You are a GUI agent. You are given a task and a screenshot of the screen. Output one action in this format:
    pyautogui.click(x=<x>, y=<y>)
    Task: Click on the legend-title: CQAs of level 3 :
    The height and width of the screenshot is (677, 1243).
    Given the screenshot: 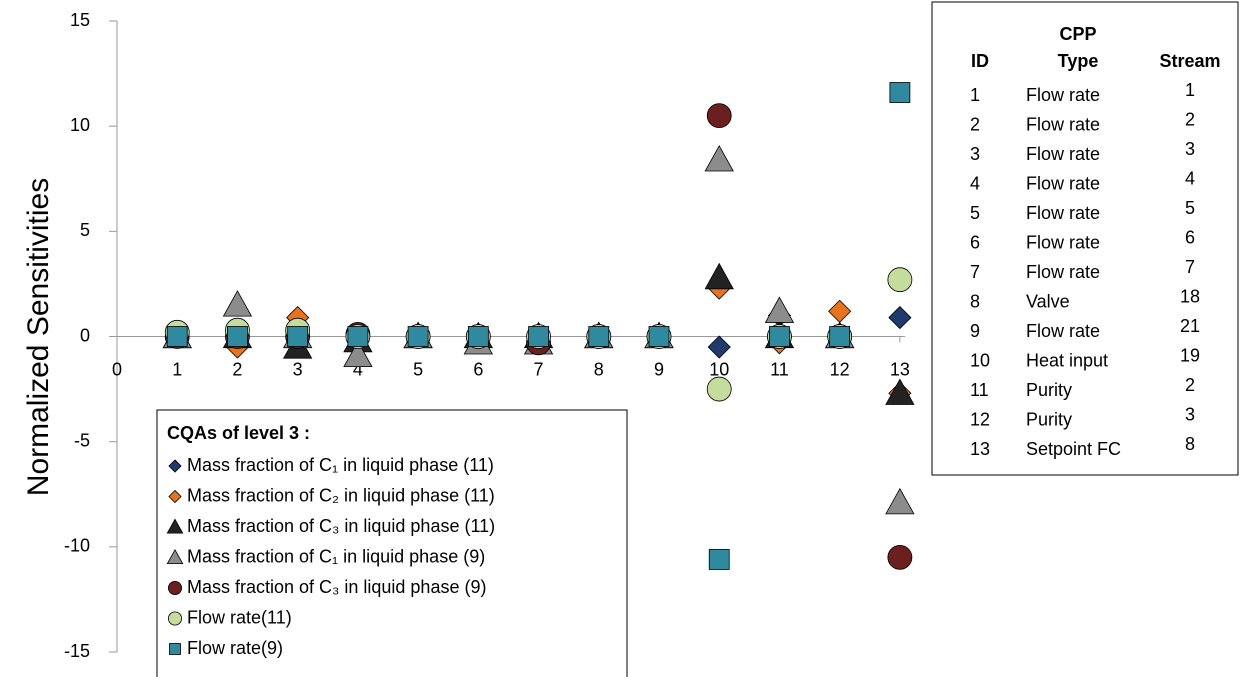 What is the action you would take?
    pyautogui.click(x=238, y=433)
    